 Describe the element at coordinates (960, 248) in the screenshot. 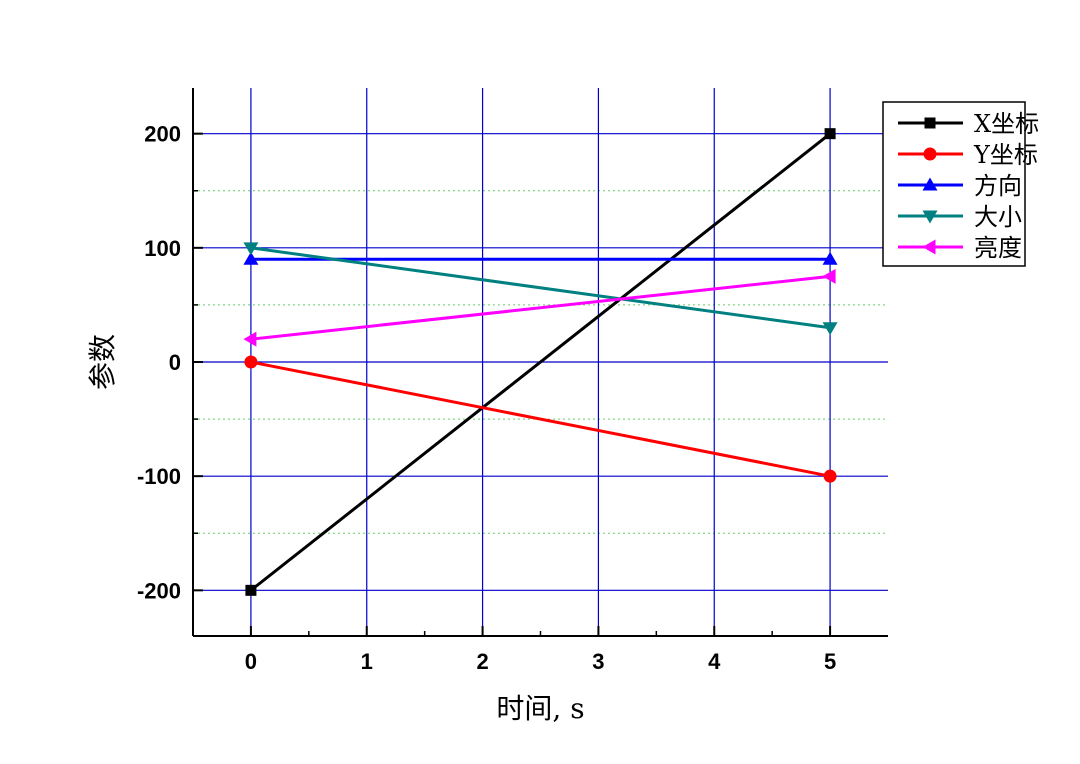

I see `legend-item: 亮度` at that location.